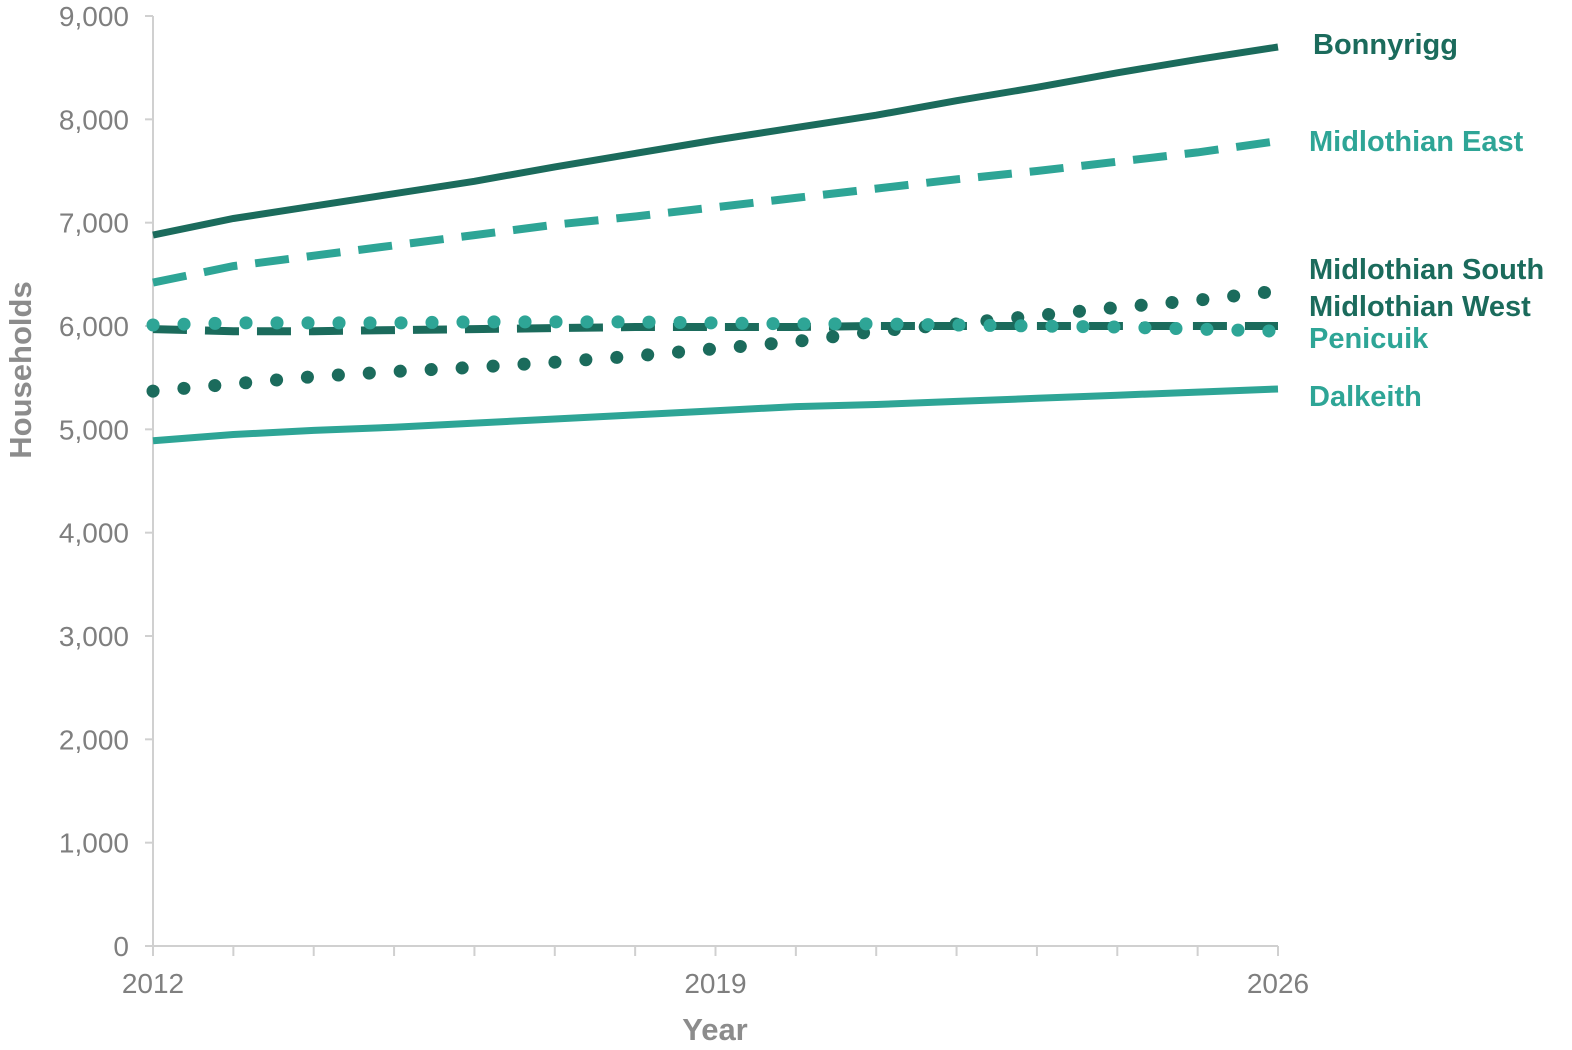 The width and height of the screenshot is (1572, 1050). I want to click on series-line-midlothian-south, so click(715, 341).